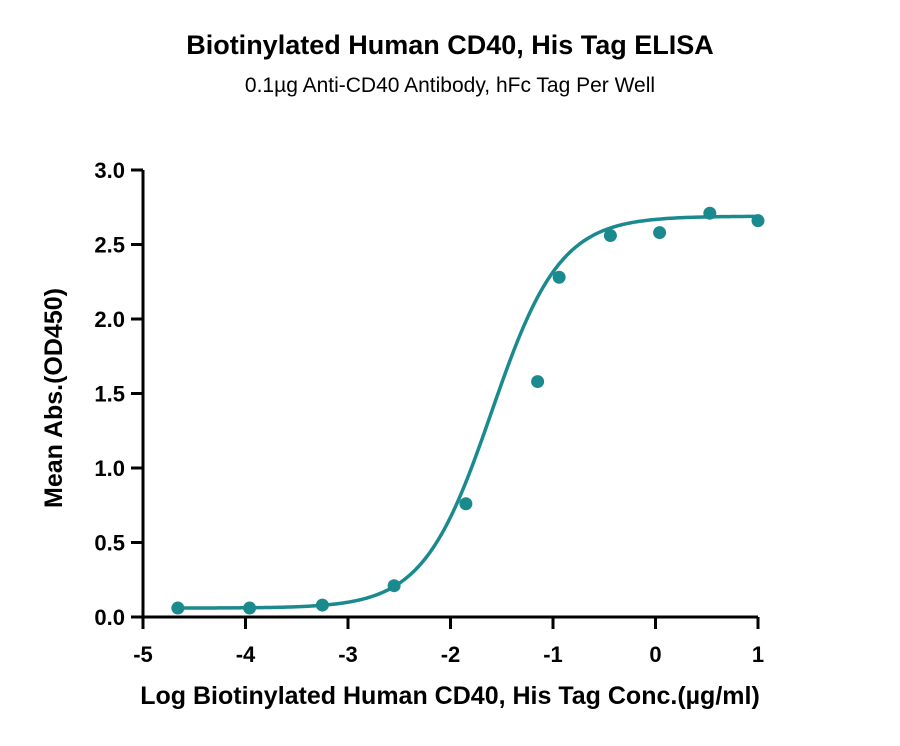 This screenshot has height=746, width=900. What do you see at coordinates (109, 319) in the screenshot?
I see `y-tick-label: 2.0` at bounding box center [109, 319].